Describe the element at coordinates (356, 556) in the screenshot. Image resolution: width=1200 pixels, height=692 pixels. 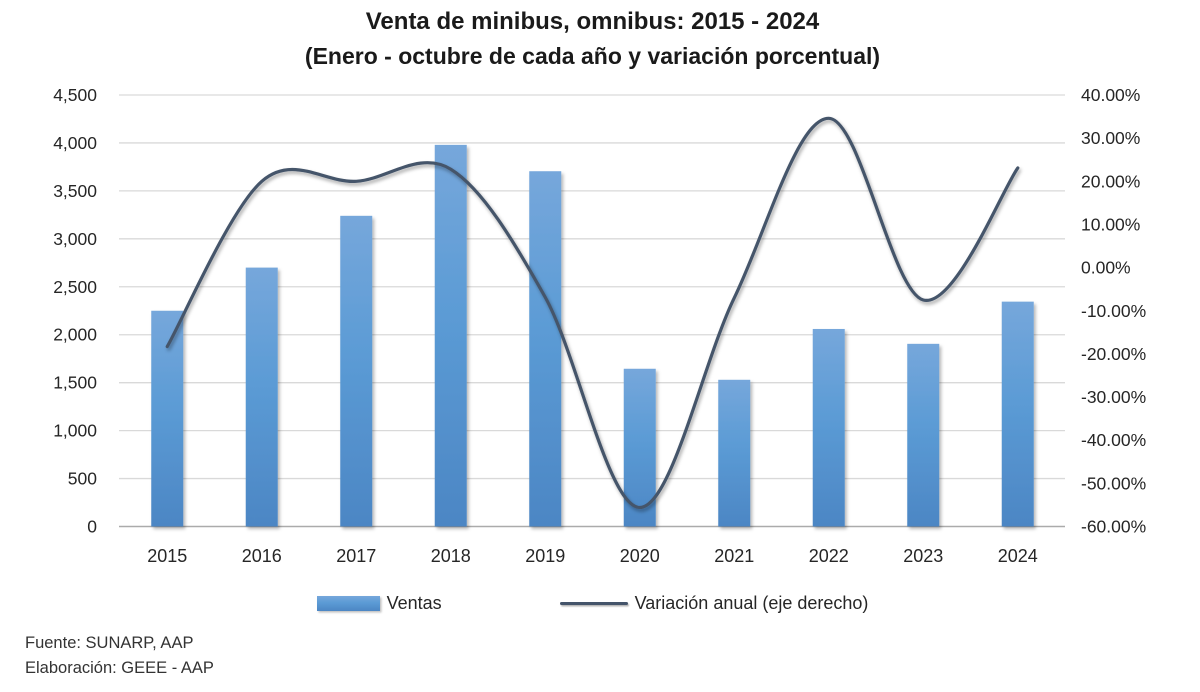
I see `x-tick-label: 2017` at that location.